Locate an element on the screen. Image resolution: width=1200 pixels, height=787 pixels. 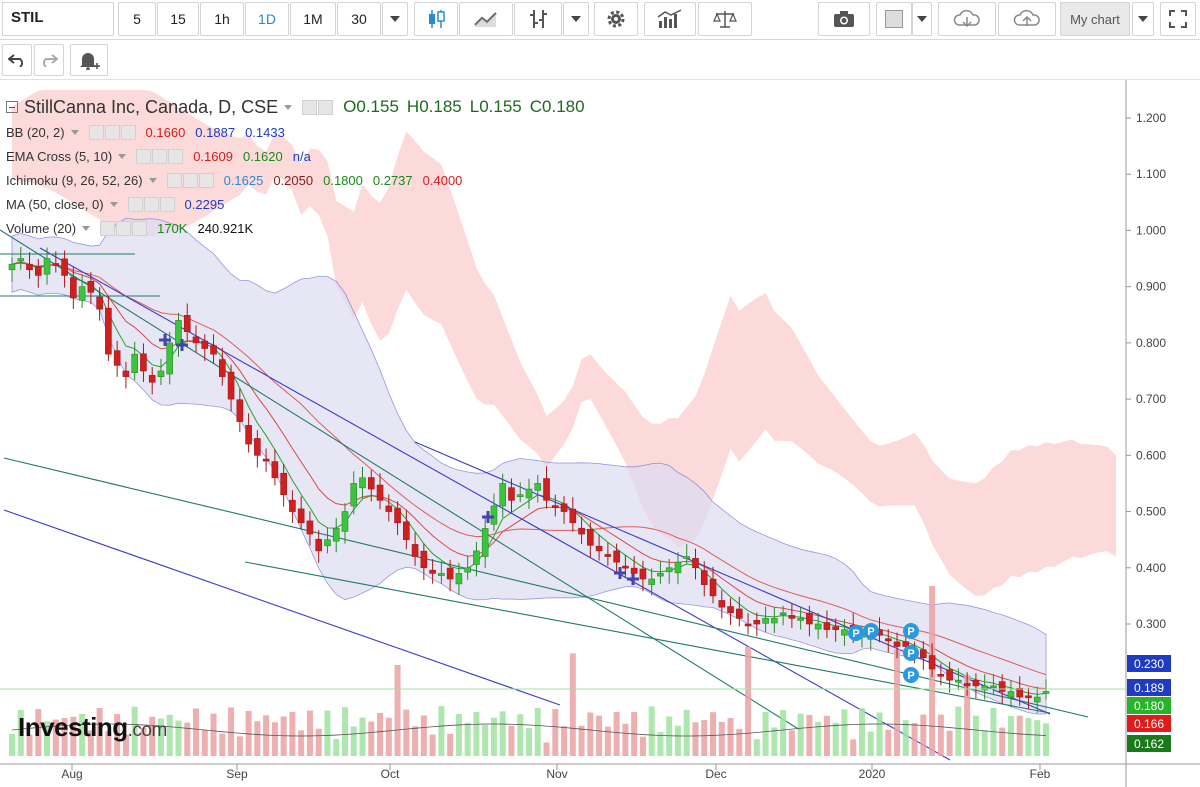
interval-1d: 1D is located at coordinates (267, 19).